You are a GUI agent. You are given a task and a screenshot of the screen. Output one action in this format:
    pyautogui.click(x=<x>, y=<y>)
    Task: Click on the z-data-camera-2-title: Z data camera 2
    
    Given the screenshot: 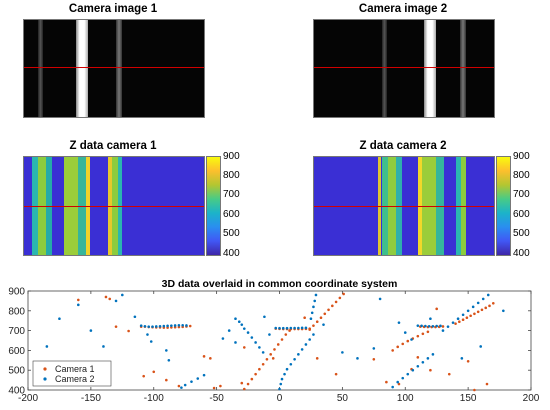 What is the action you would take?
    pyautogui.click(x=403, y=146)
    